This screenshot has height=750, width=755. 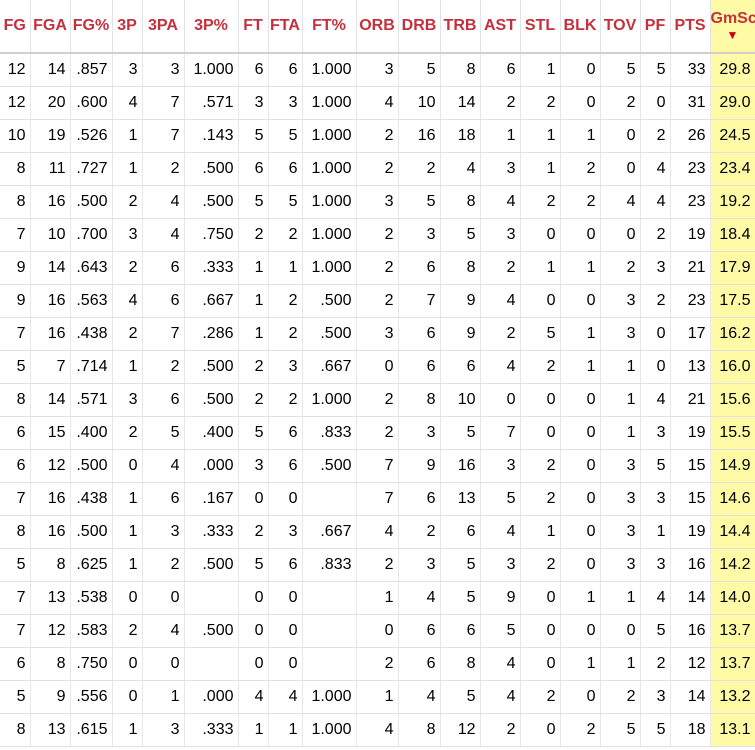 I want to click on cell-gmsc: 13.2, so click(x=732, y=697).